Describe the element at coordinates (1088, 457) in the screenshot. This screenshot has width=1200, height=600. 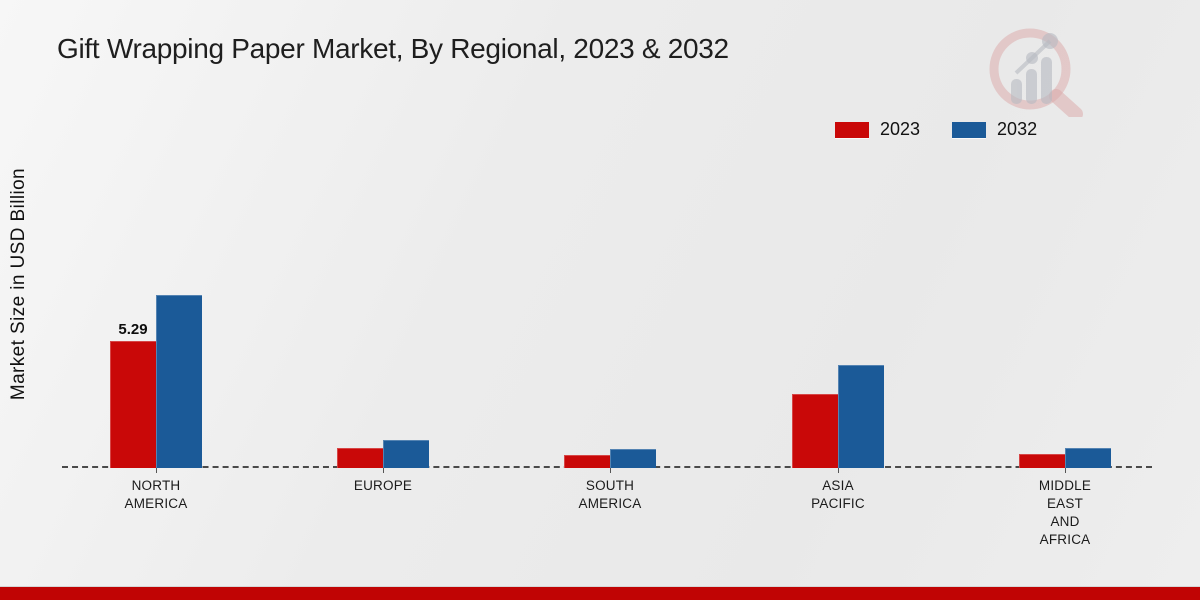
I see `bar-2032-middle-east-and-africa` at that location.